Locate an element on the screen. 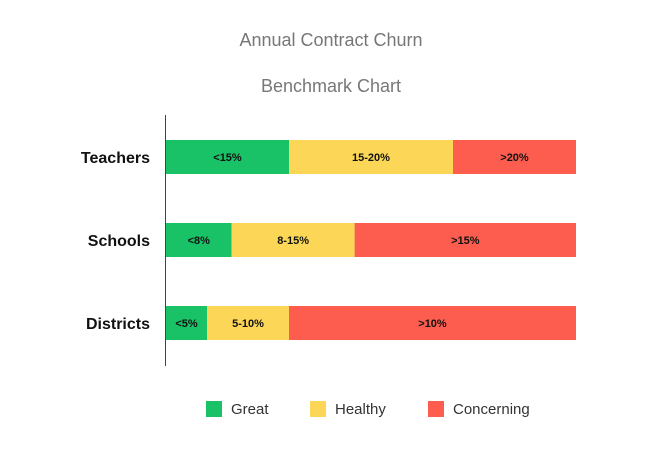 The image size is (660, 472). category-labels: Teachers Schools Districts is located at coordinates (115, 241).